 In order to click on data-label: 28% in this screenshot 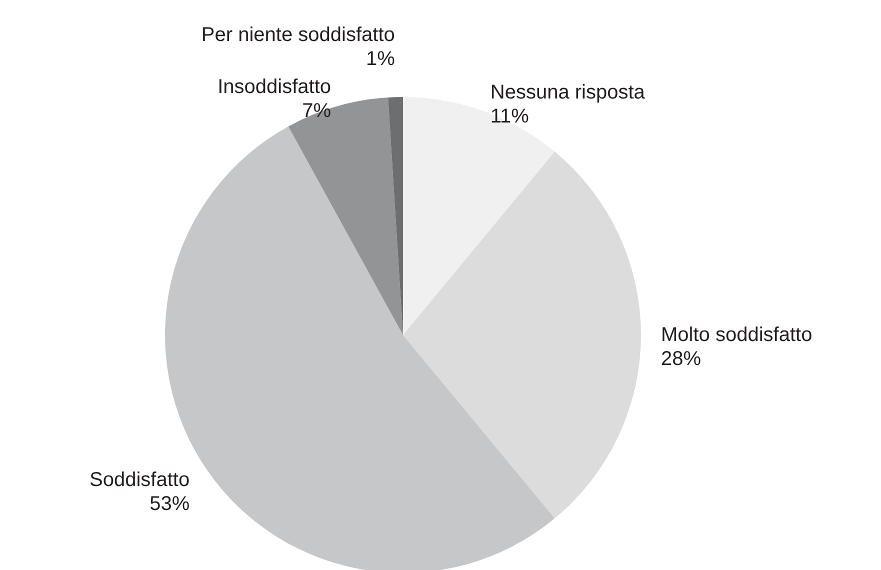, I will do `click(681, 359)`.